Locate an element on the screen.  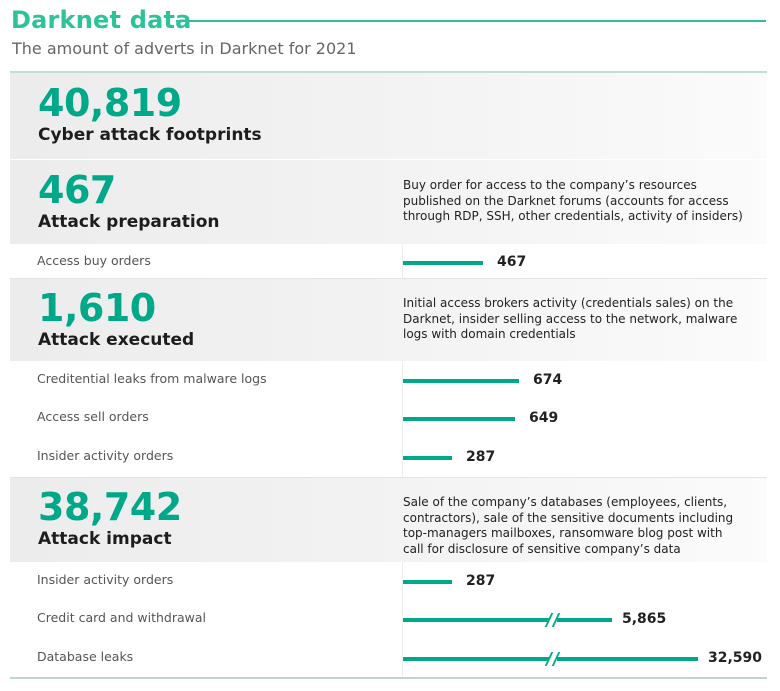
bar-row: Credit card and withdrawal 5,865 is located at coordinates (388, 619).